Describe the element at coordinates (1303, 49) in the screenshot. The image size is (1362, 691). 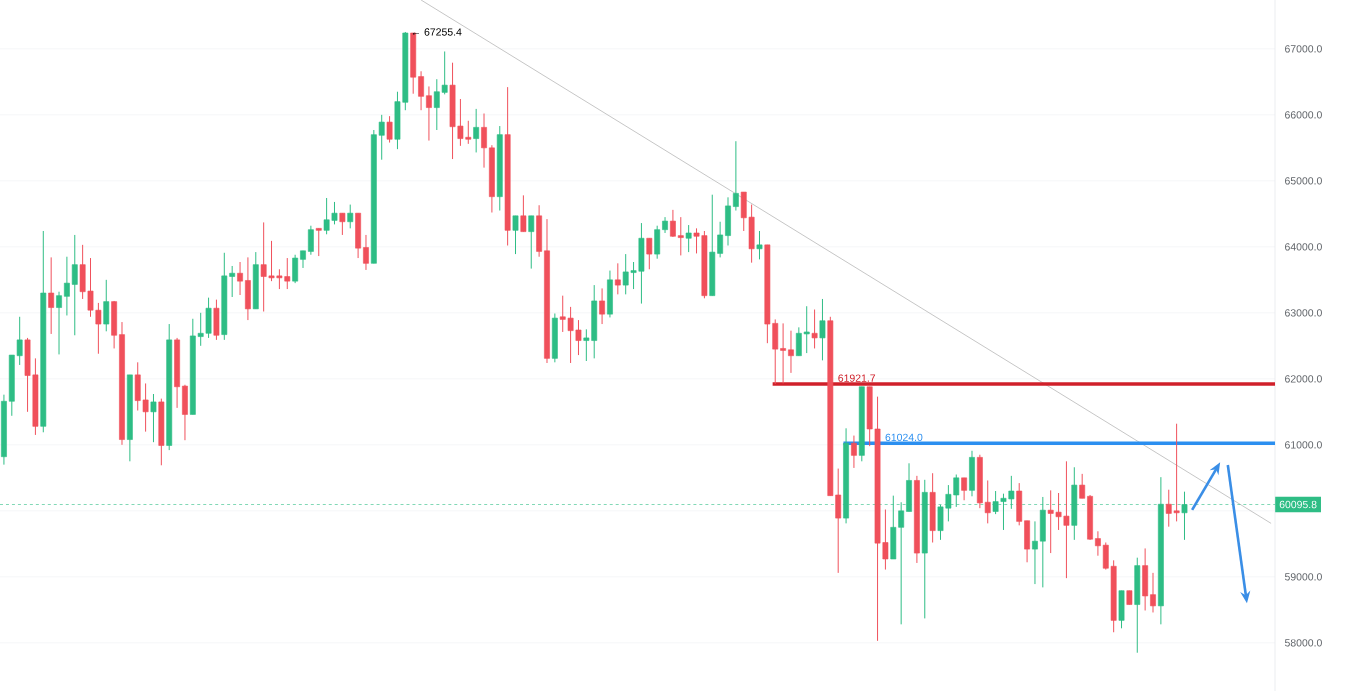
I see `y-tick-label: 67000.0` at that location.